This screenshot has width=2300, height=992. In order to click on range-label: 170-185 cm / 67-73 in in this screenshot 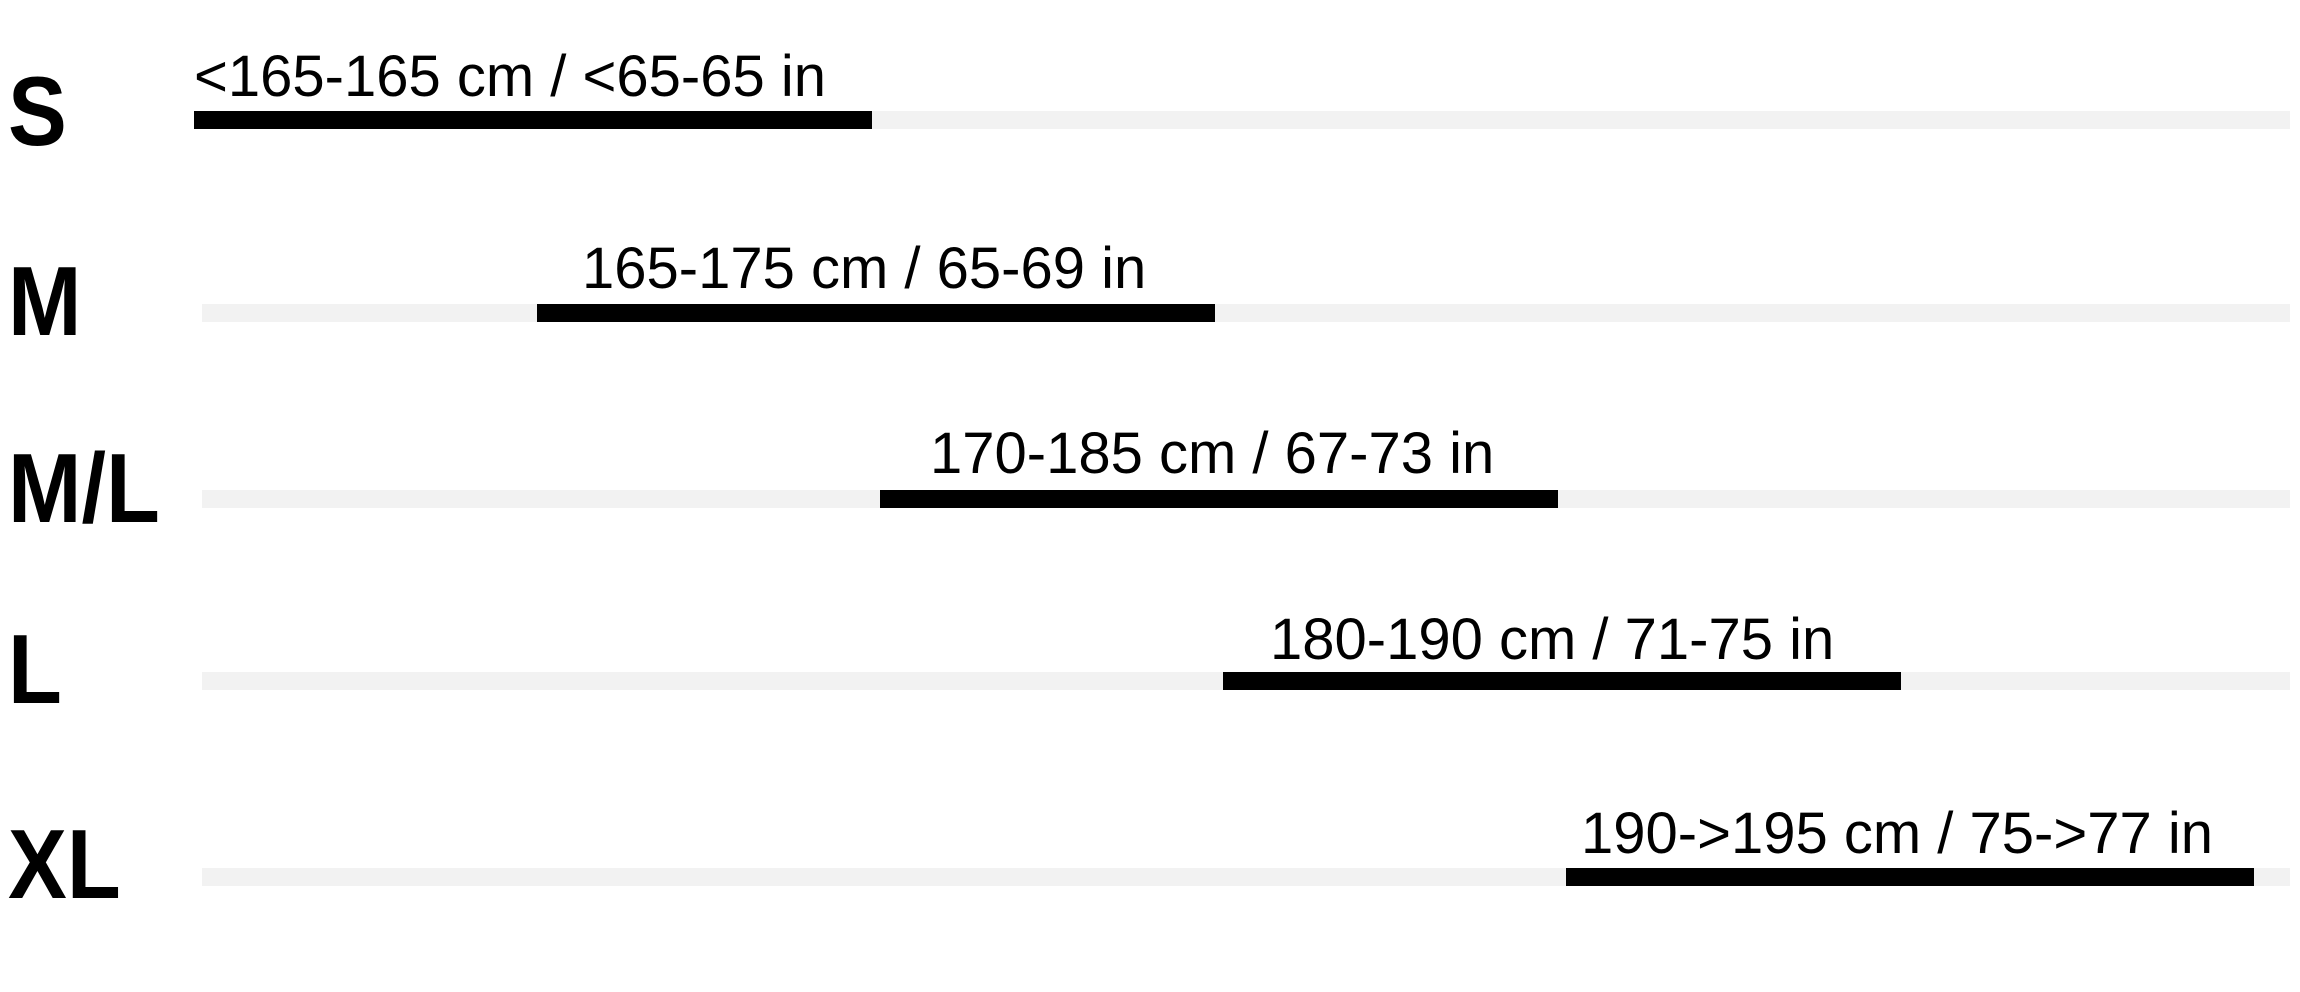, I will do `click(1212, 453)`.